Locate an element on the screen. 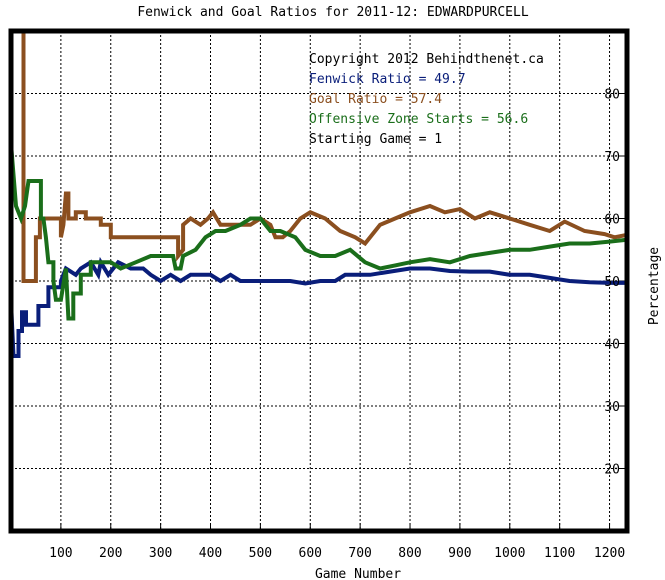  x-tick-label: 800 is located at coordinates (409, 553).